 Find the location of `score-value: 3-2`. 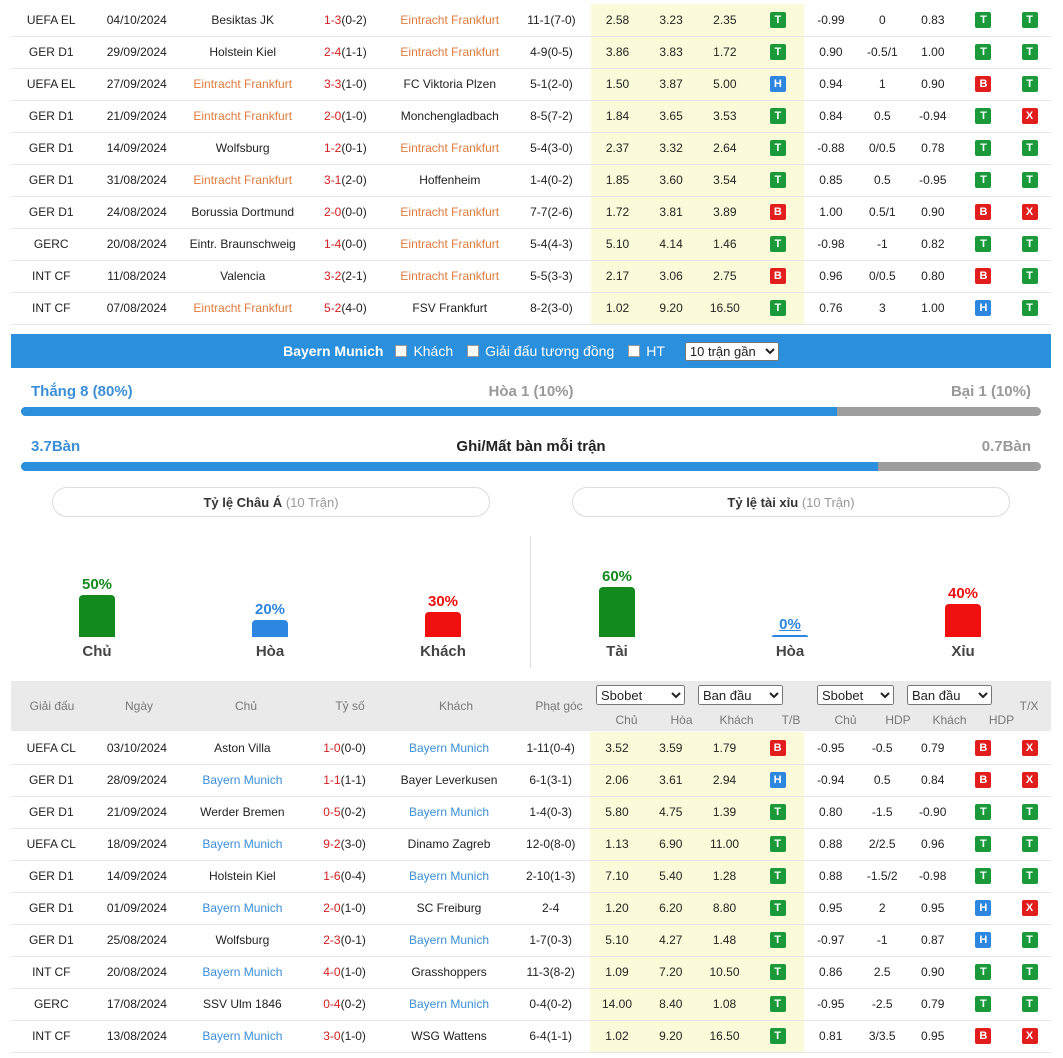

score-value: 3-2 is located at coordinates (333, 276).